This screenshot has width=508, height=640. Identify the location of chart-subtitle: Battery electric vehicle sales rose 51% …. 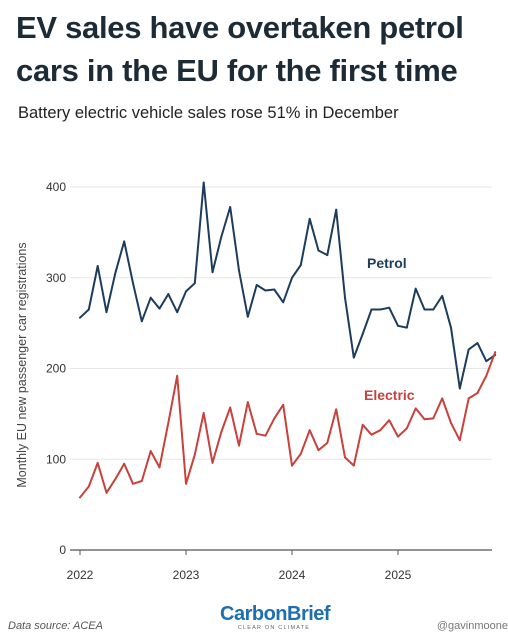
(208, 113).